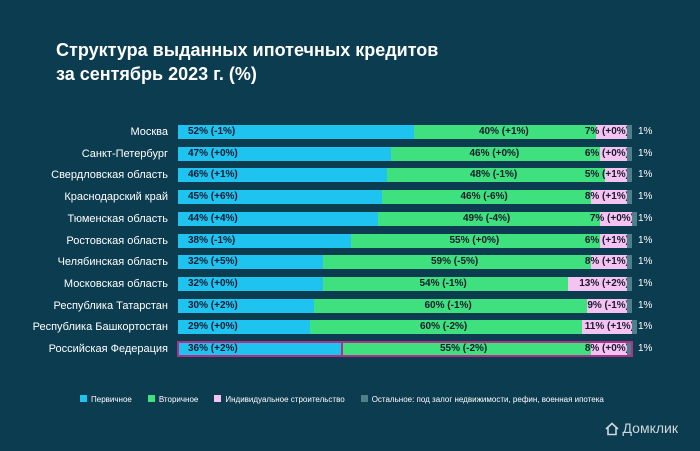 The image size is (700, 451). Describe the element at coordinates (124, 154) in the screenshot. I see `category-label: Санкт-Петербург` at that location.